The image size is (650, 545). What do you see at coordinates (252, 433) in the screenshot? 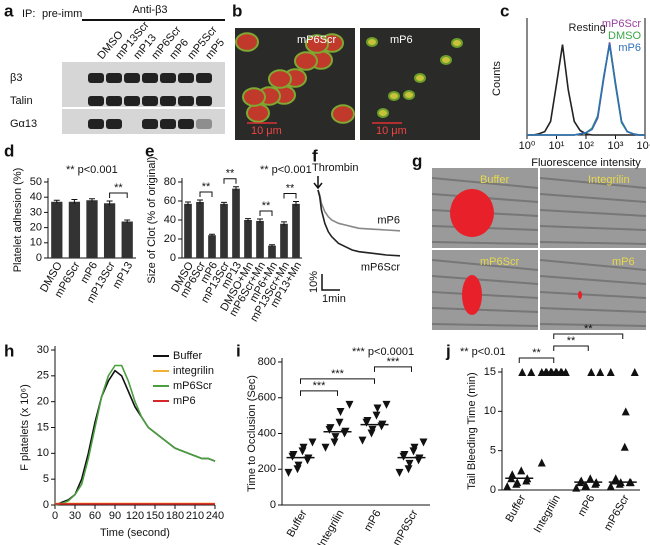
I see `y-axis-label: Time to Occlusion (Sec)` at bounding box center [252, 433].